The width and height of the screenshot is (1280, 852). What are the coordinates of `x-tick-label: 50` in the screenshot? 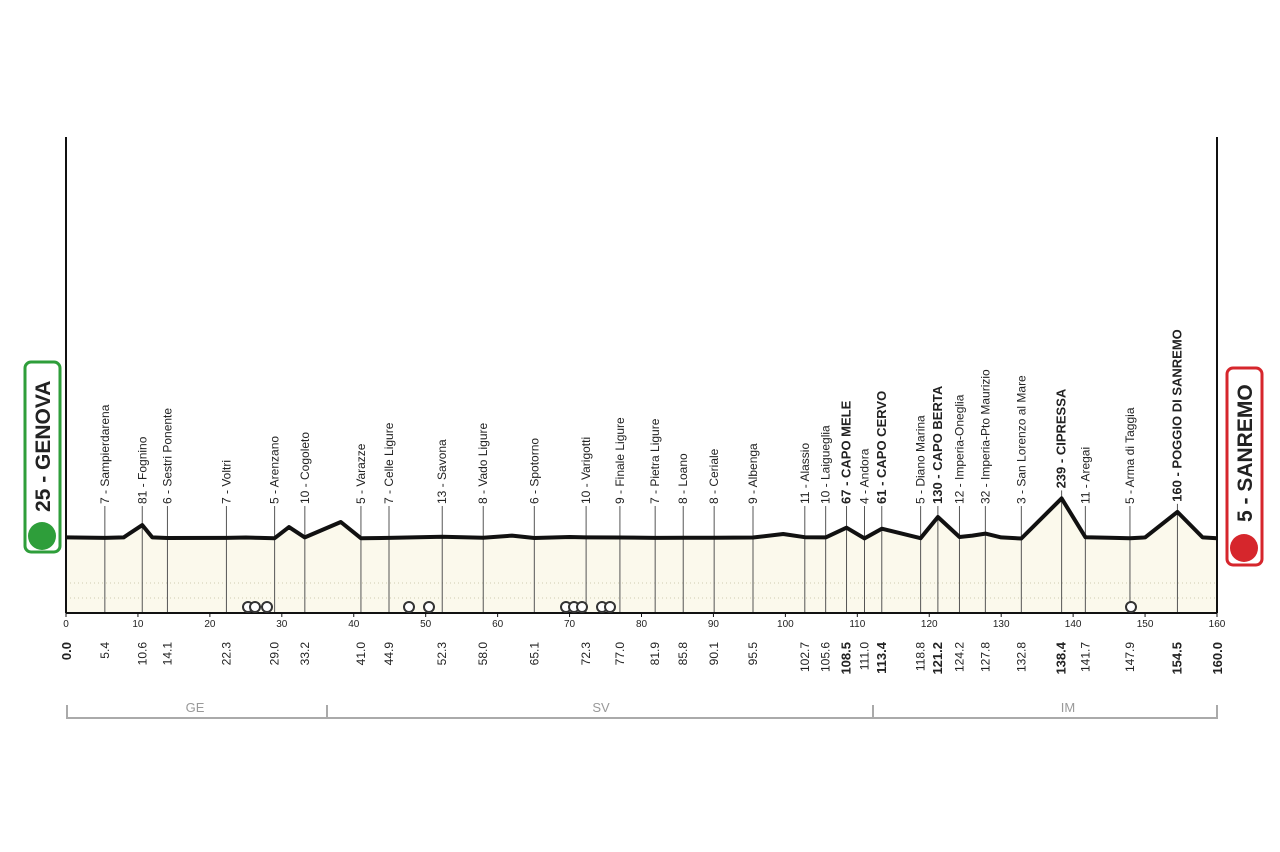 It's located at (426, 624).